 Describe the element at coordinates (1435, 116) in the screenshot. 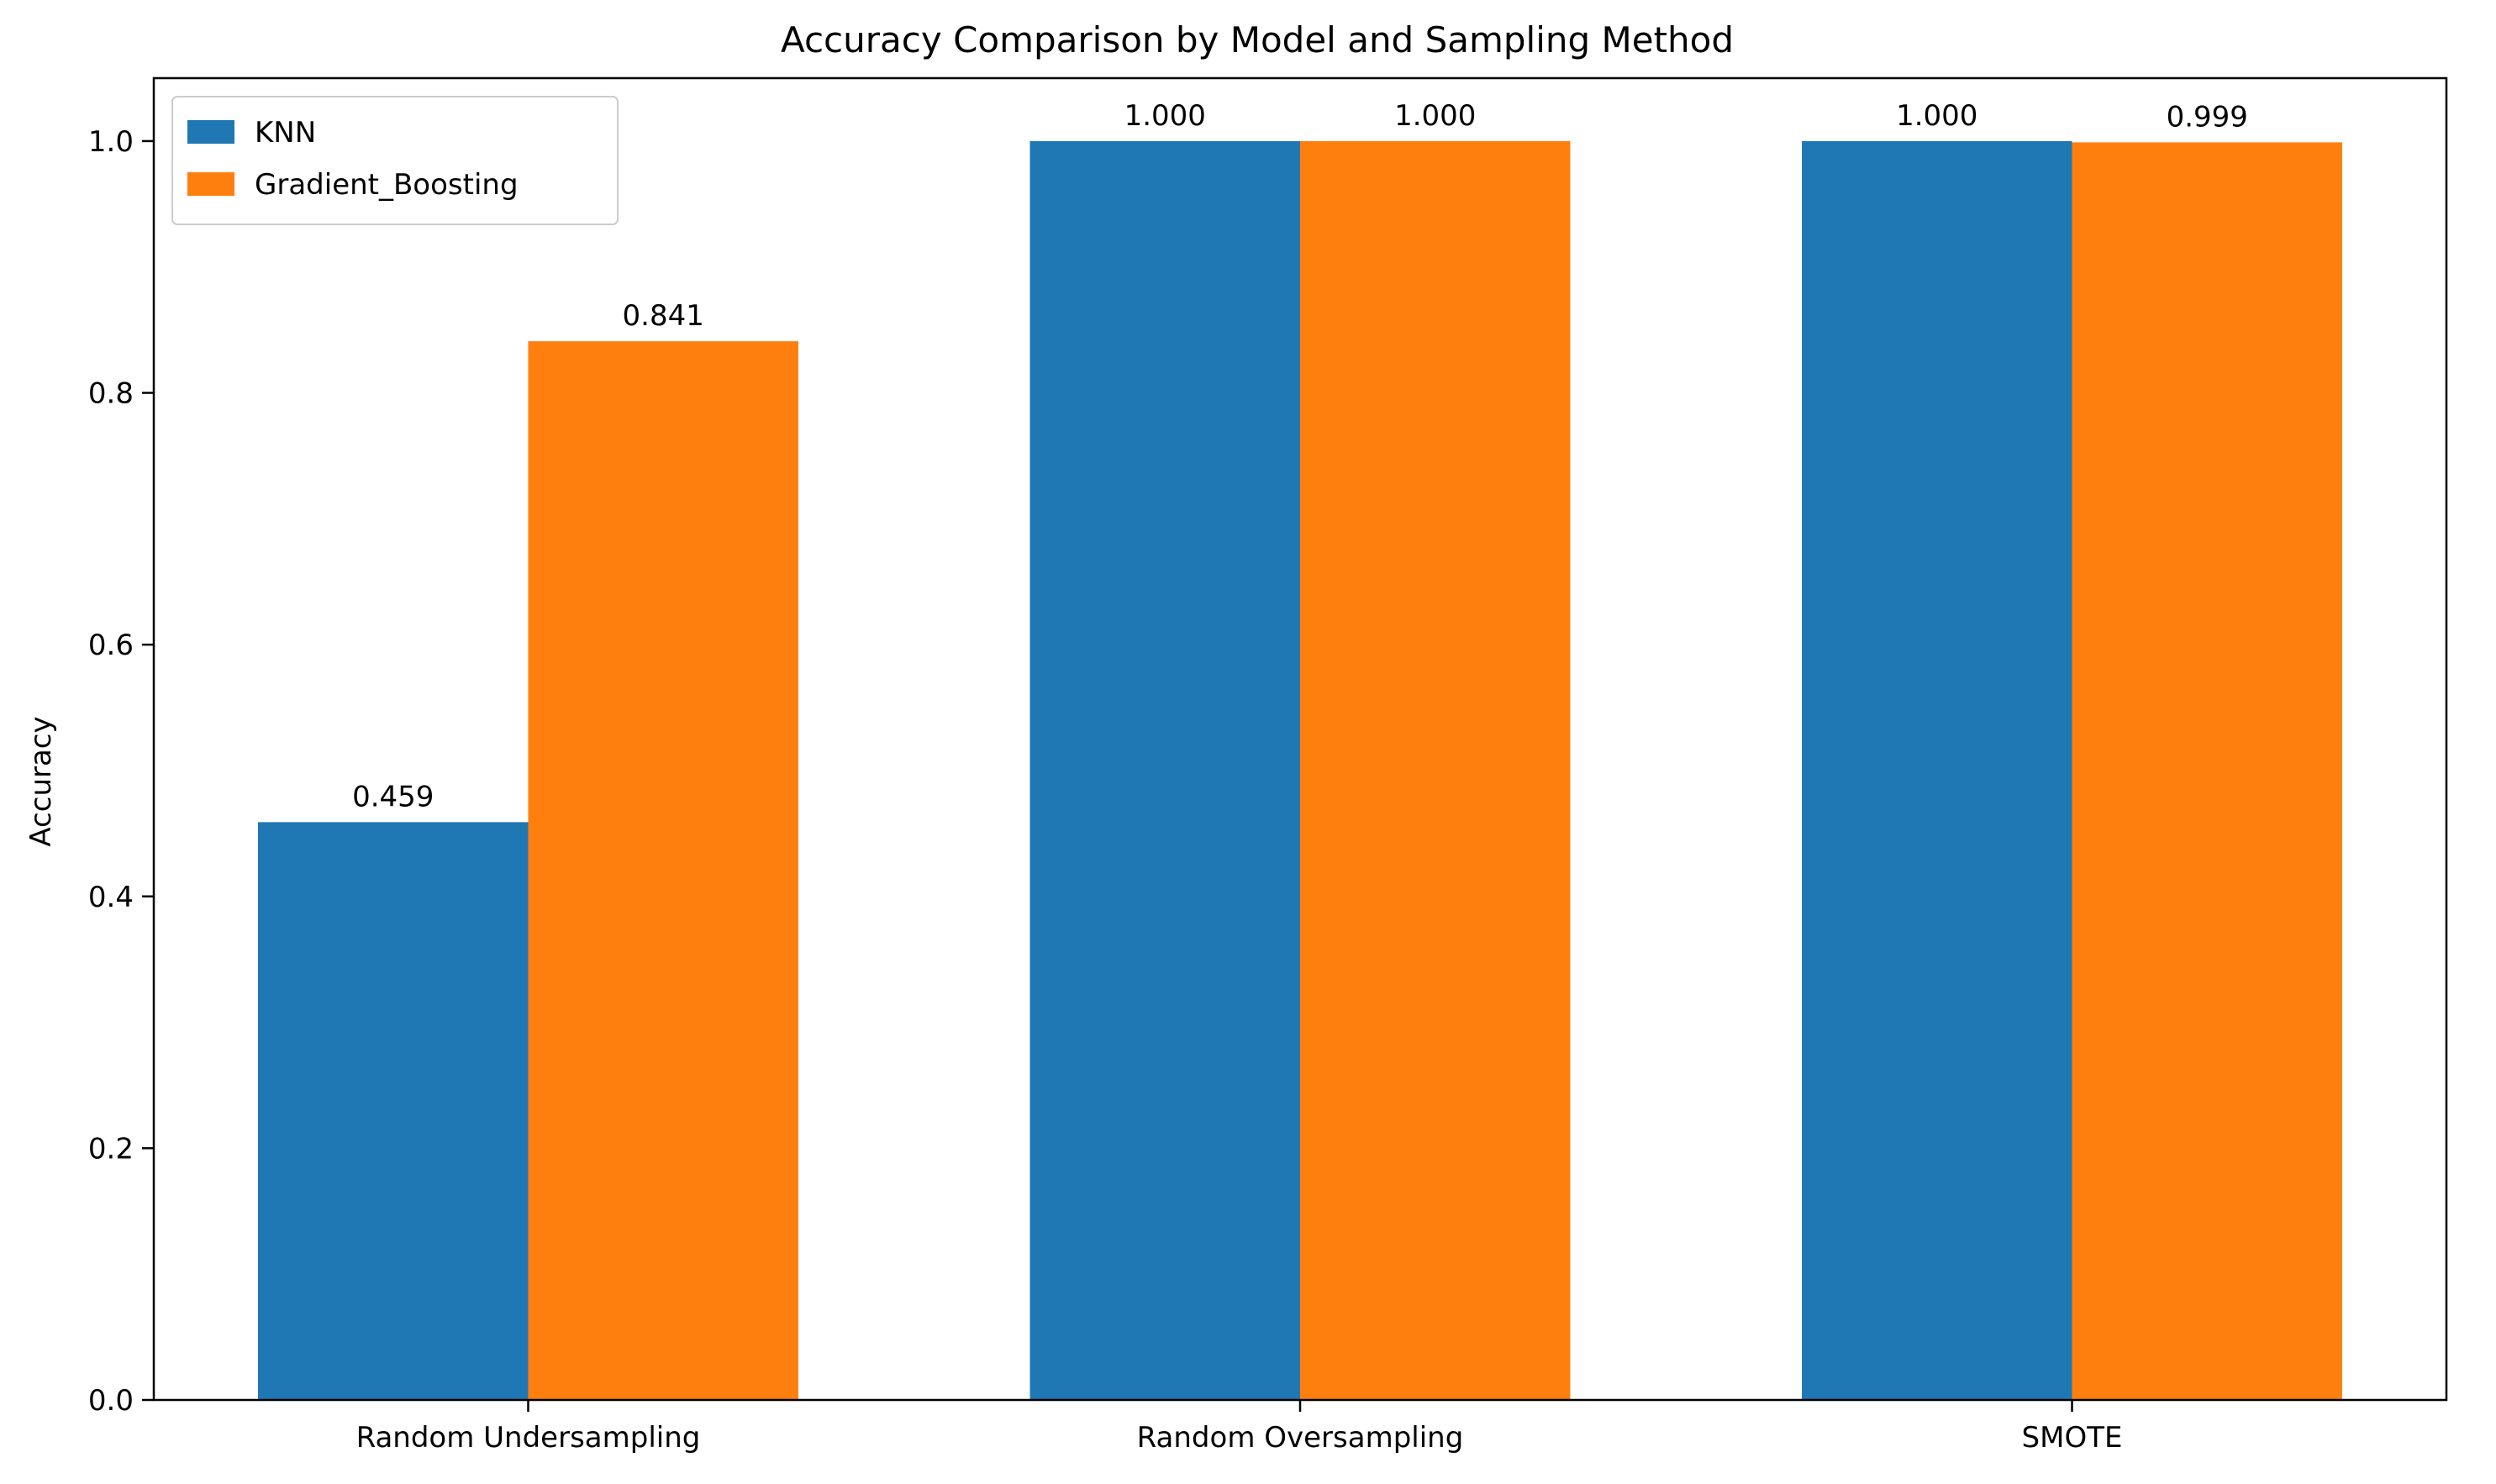

I see `bar-label-gradient-boosting-random-oversampling: 1.000` at that location.